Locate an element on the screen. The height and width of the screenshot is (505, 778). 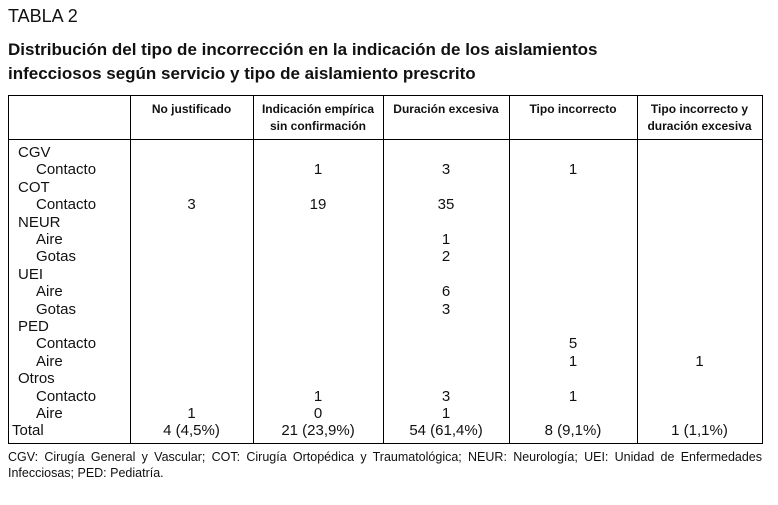
table-label: TABLA 2 is located at coordinates (43, 16).